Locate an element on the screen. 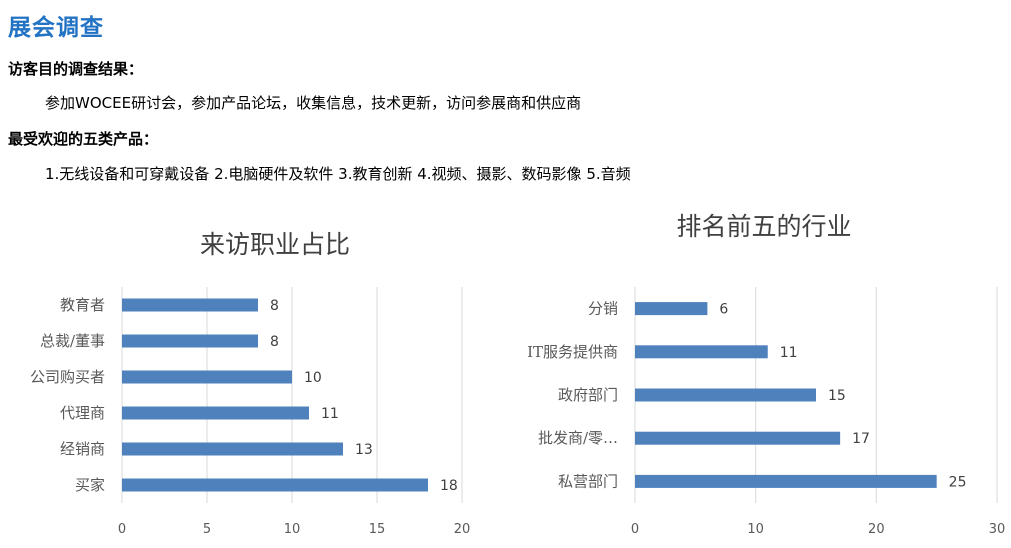  visitor-purpose-heading: 访客目的调查结果： is located at coordinates (76, 69).